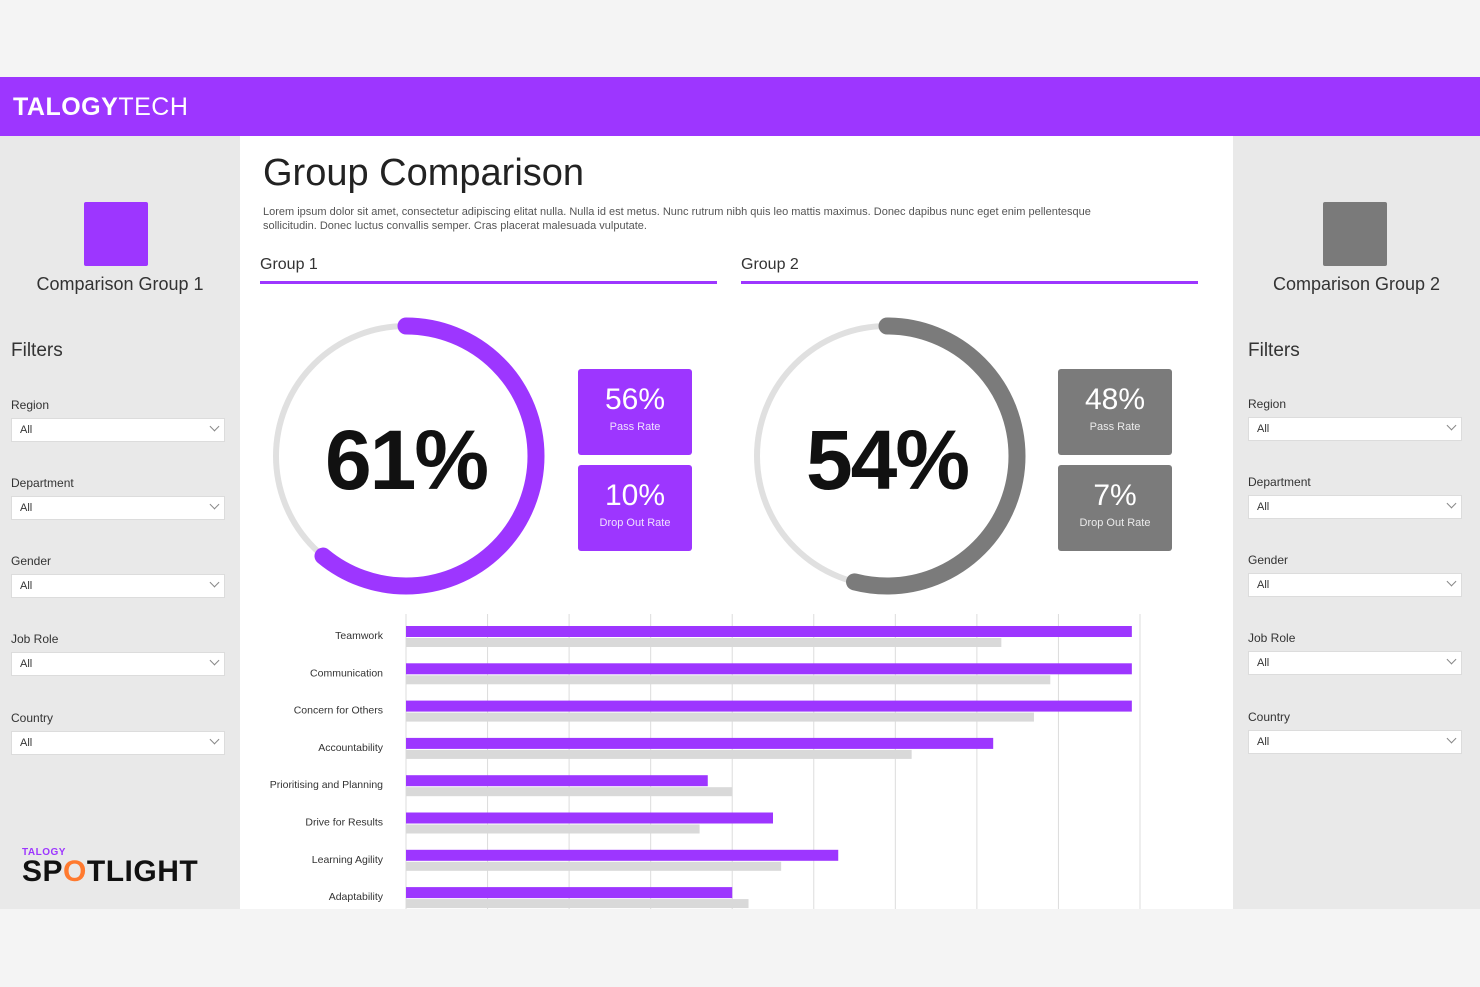 Image resolution: width=1480 pixels, height=987 pixels. I want to click on category-label: Learning Agility, so click(348, 860).